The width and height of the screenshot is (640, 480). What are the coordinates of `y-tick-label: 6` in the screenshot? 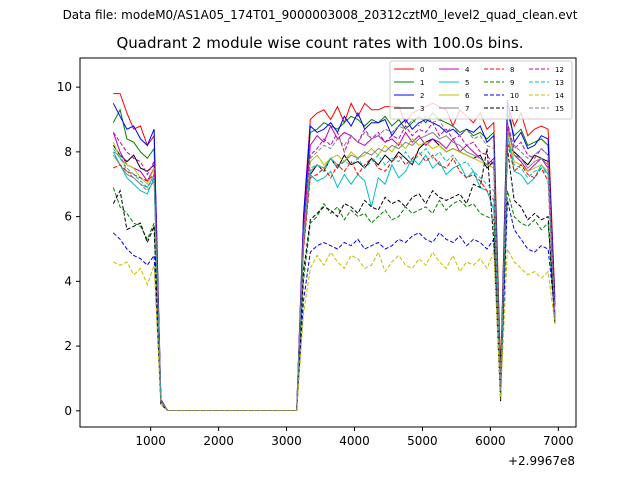 It's located at (68, 217).